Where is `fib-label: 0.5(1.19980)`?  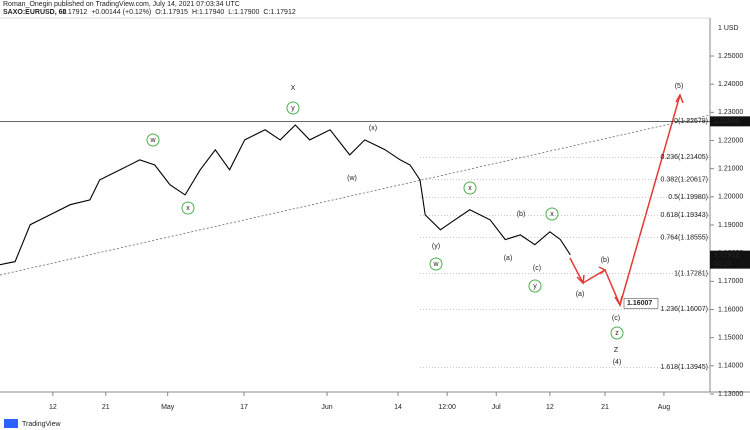
fib-label: 0.5(1.19980) is located at coordinates (688, 197).